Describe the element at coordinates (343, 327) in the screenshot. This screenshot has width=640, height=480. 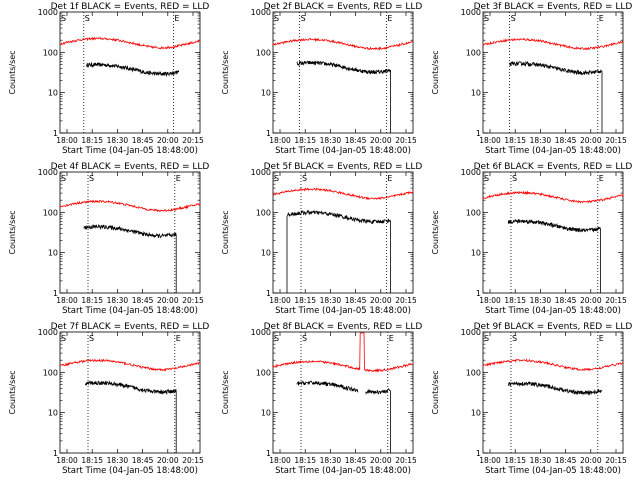
I see `panel-title: Det 8f BLACK = Events, RED = LLD` at that location.